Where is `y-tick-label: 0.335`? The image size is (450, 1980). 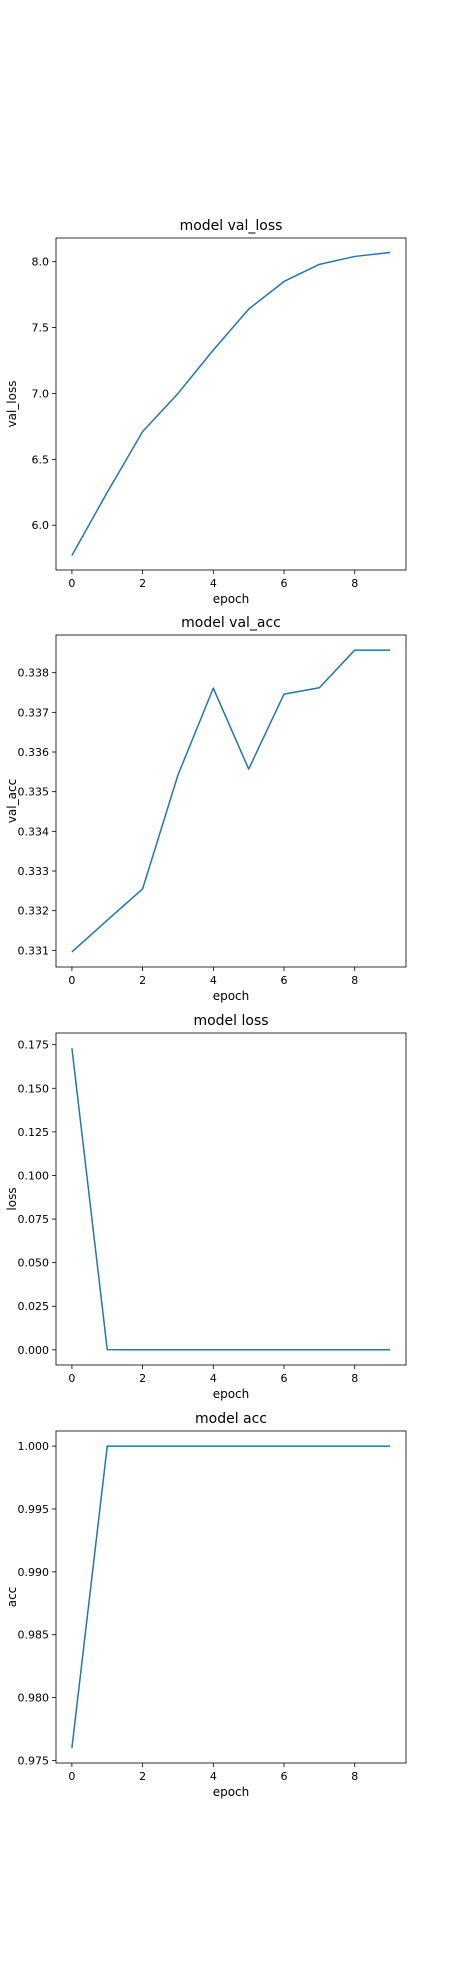 y-tick-label: 0.335 is located at coordinates (34, 792).